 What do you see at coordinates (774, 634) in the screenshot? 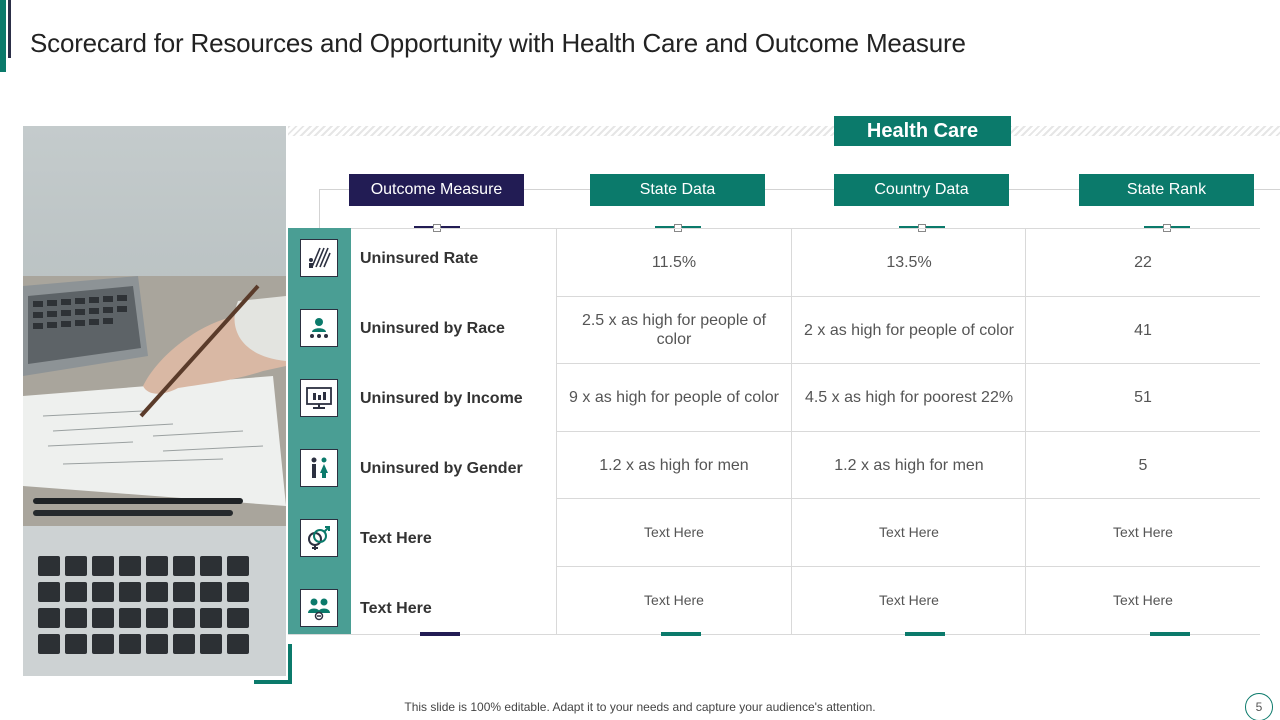
I see `table-bottom-line` at bounding box center [774, 634].